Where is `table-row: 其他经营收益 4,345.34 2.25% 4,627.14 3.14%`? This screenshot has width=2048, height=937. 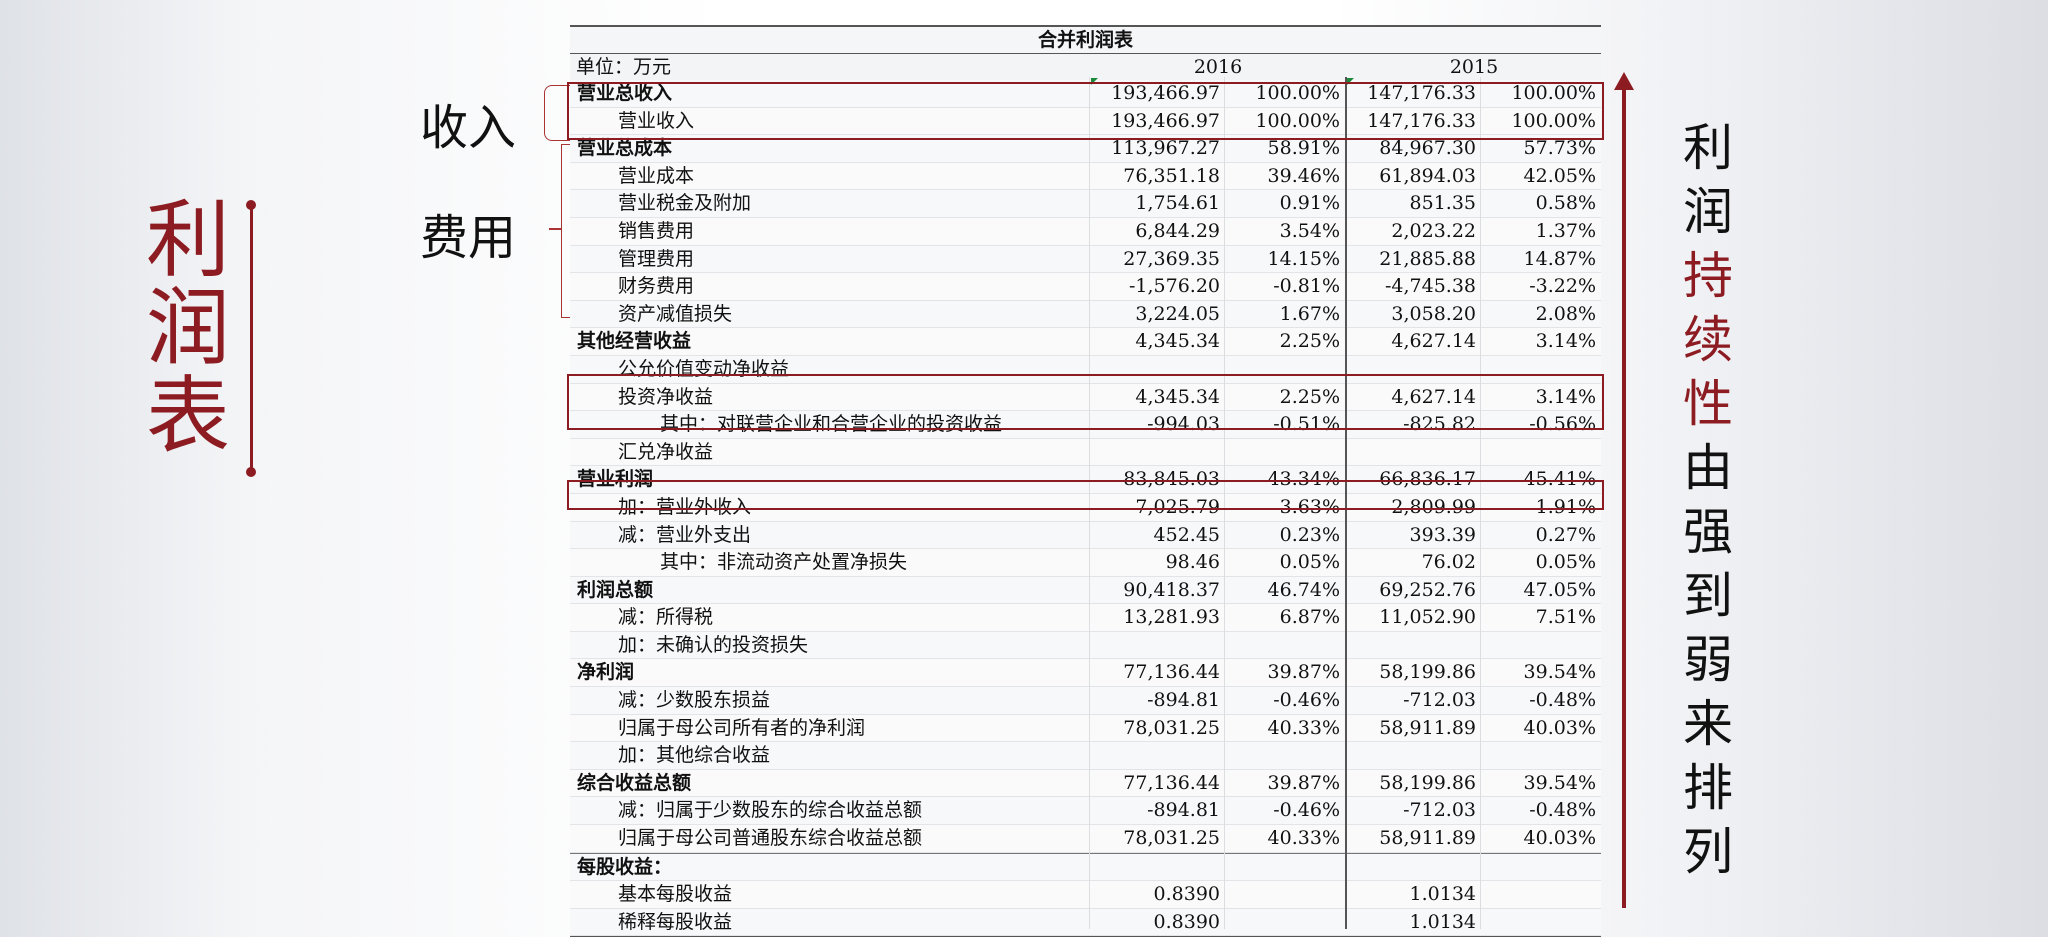
table-row: 其他经营收益 4,345.34 2.25% 4,627.14 3.14% is located at coordinates (1085, 342).